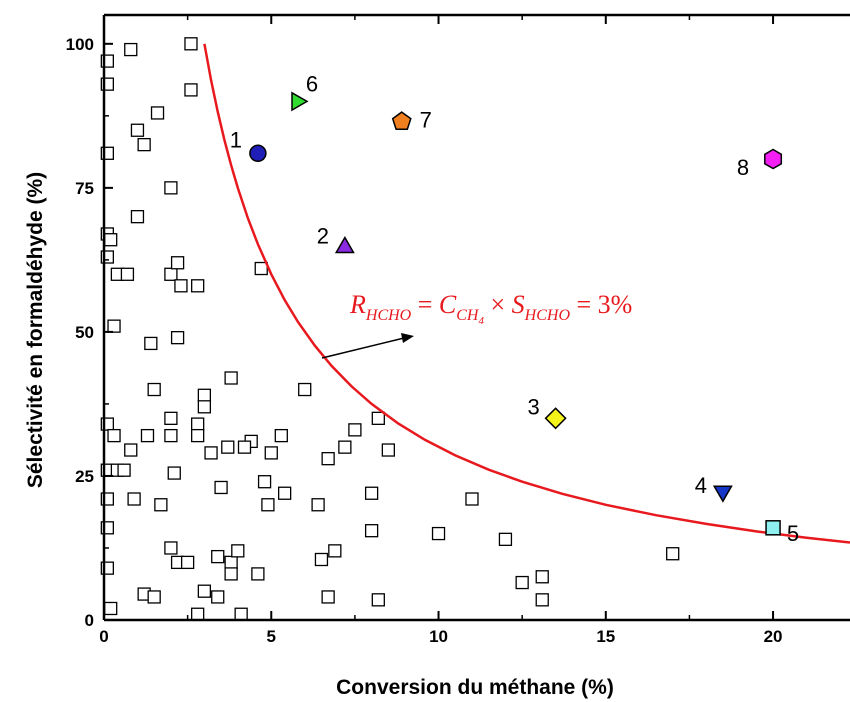  What do you see at coordinates (103, 636) in the screenshot?
I see `x-tick-label: 0` at bounding box center [103, 636].